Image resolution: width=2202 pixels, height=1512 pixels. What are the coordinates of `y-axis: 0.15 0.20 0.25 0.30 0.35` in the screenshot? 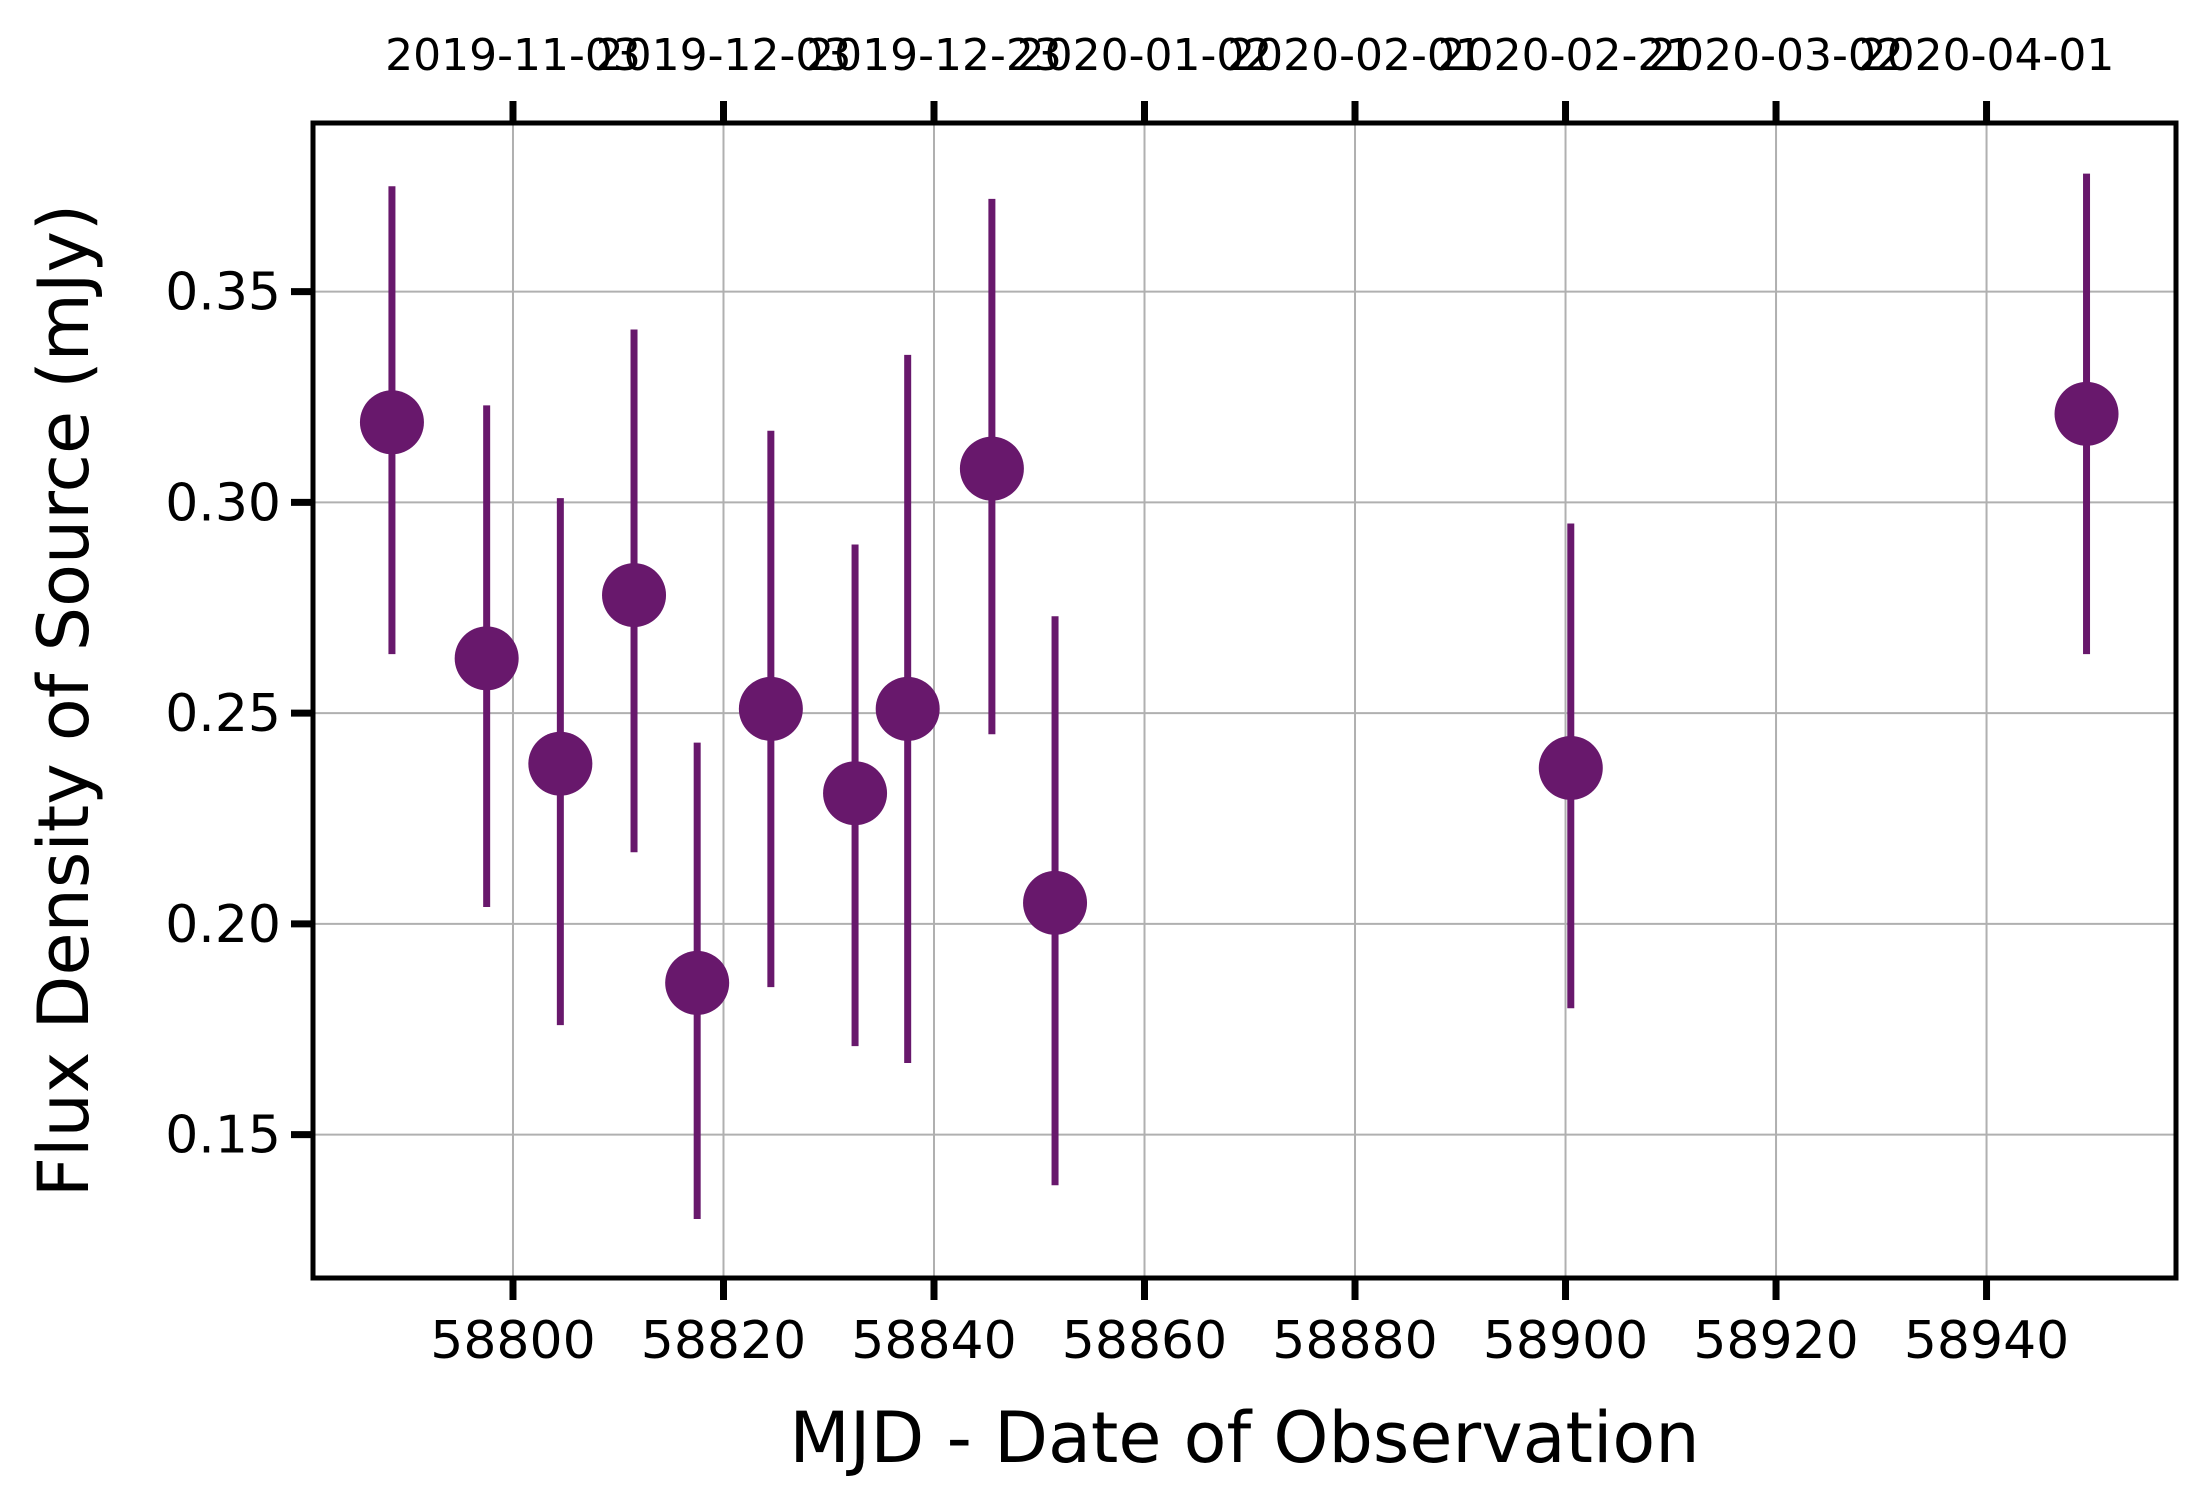 It's located at (239, 714).